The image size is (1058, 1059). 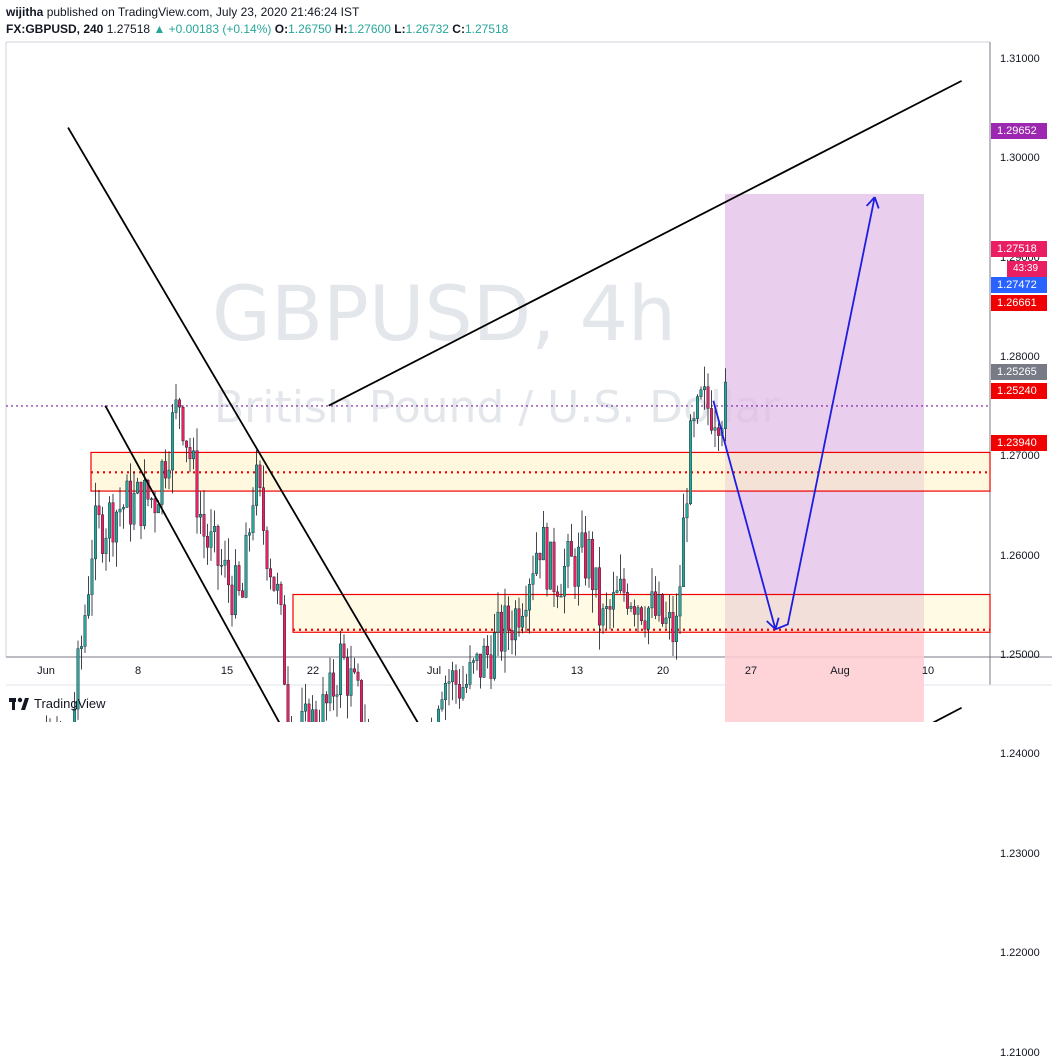 I want to click on position-box, so click(x=824, y=457).